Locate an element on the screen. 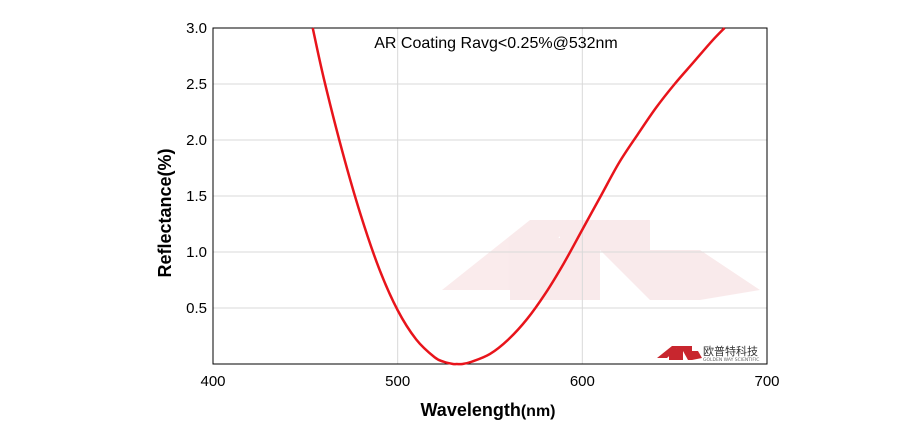 This screenshot has width=924, height=440. x-tick-label: 700 is located at coordinates (766, 381).